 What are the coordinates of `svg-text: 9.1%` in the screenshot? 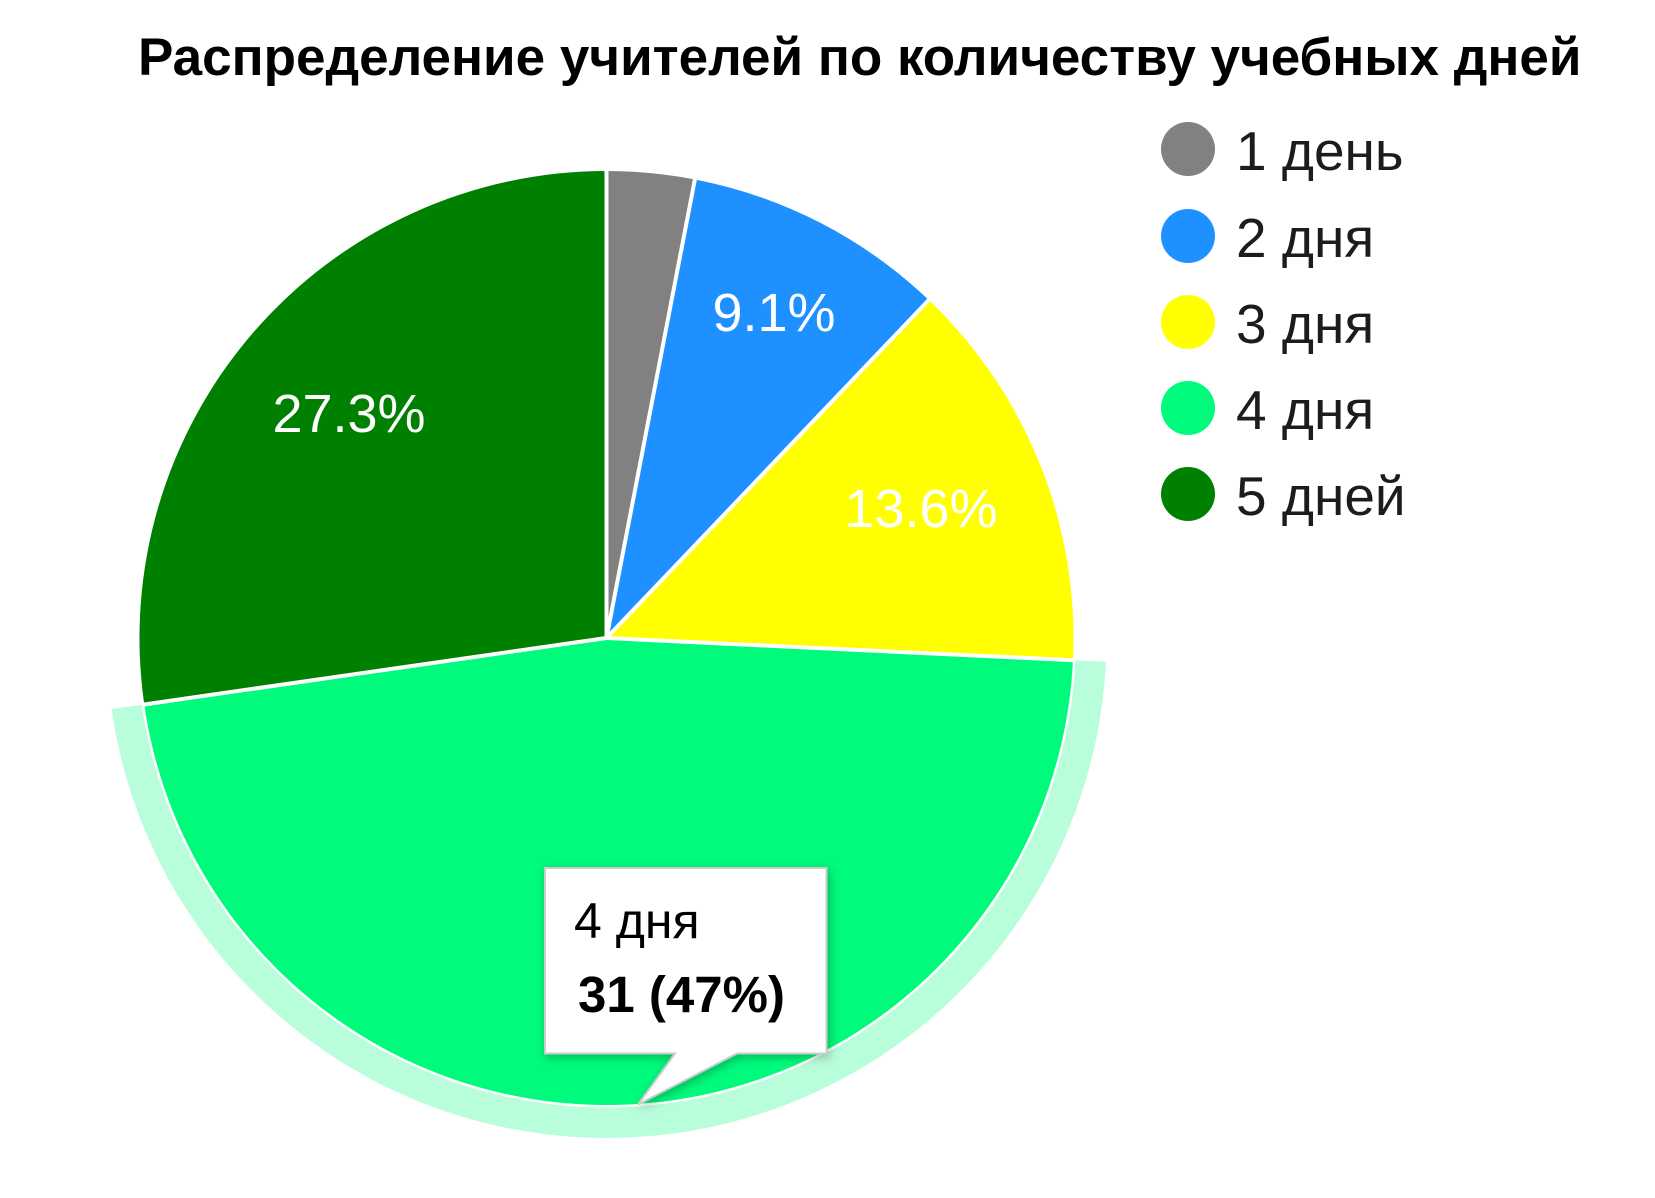 It's located at (773, 313).